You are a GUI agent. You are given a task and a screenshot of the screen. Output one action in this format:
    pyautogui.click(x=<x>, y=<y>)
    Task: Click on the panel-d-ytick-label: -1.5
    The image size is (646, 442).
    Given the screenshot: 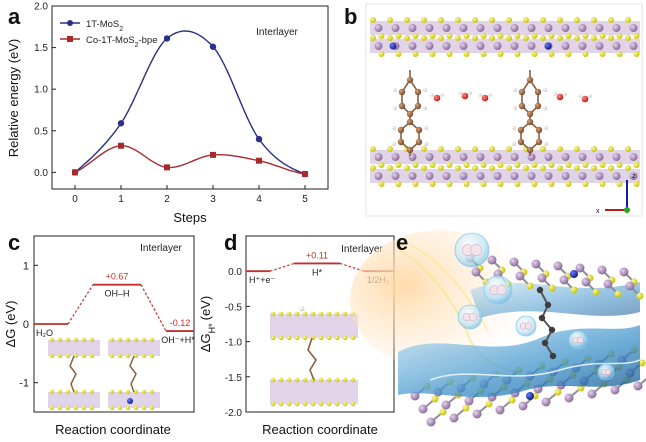 What is the action you would take?
    pyautogui.click(x=234, y=378)
    